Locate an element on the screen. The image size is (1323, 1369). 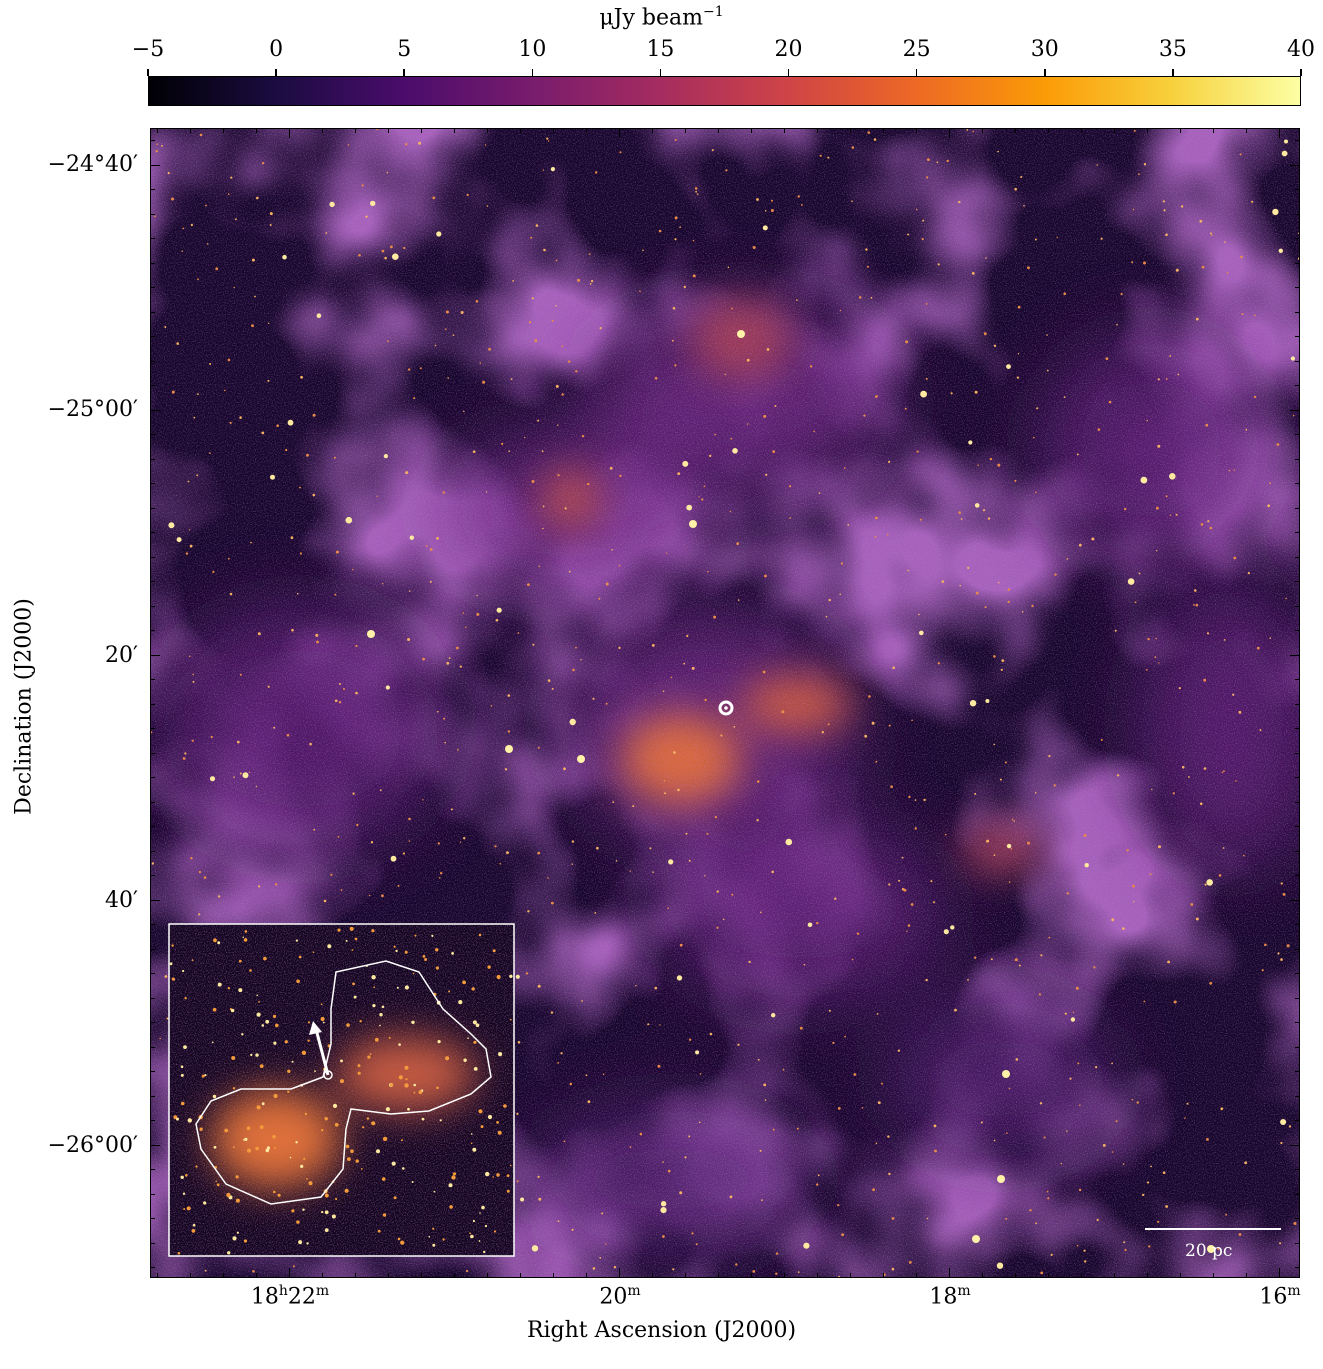
colorbar-tick-label: 25 is located at coordinates (916, 49).